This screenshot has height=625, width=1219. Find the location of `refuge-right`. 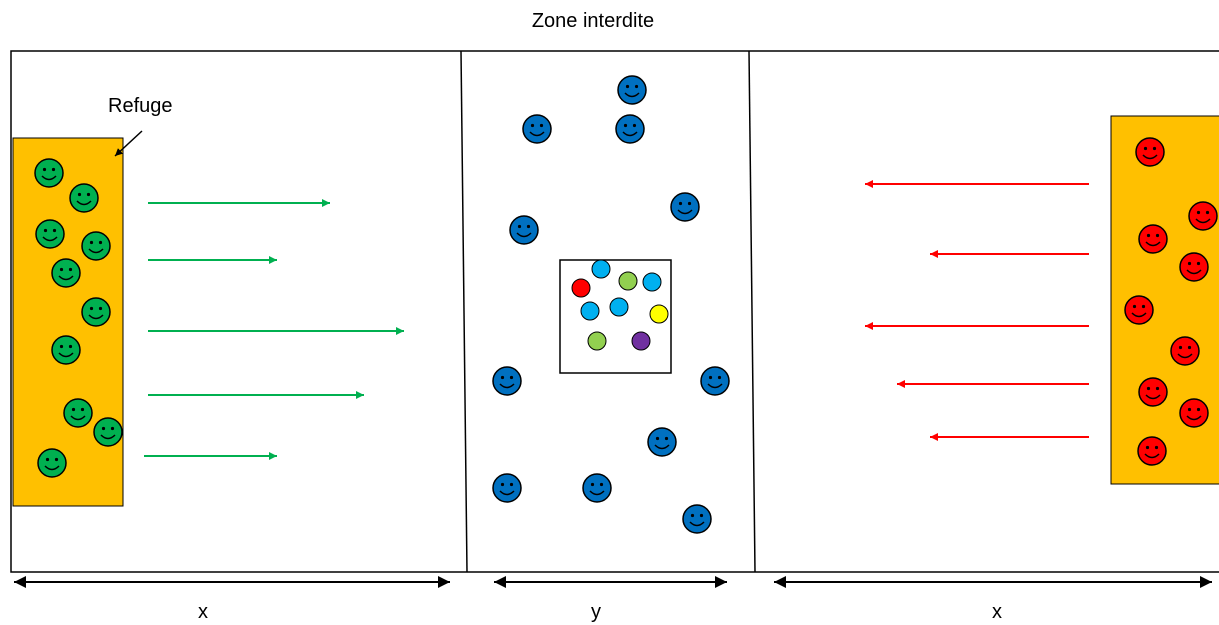

refuge-right is located at coordinates (1164, 300).